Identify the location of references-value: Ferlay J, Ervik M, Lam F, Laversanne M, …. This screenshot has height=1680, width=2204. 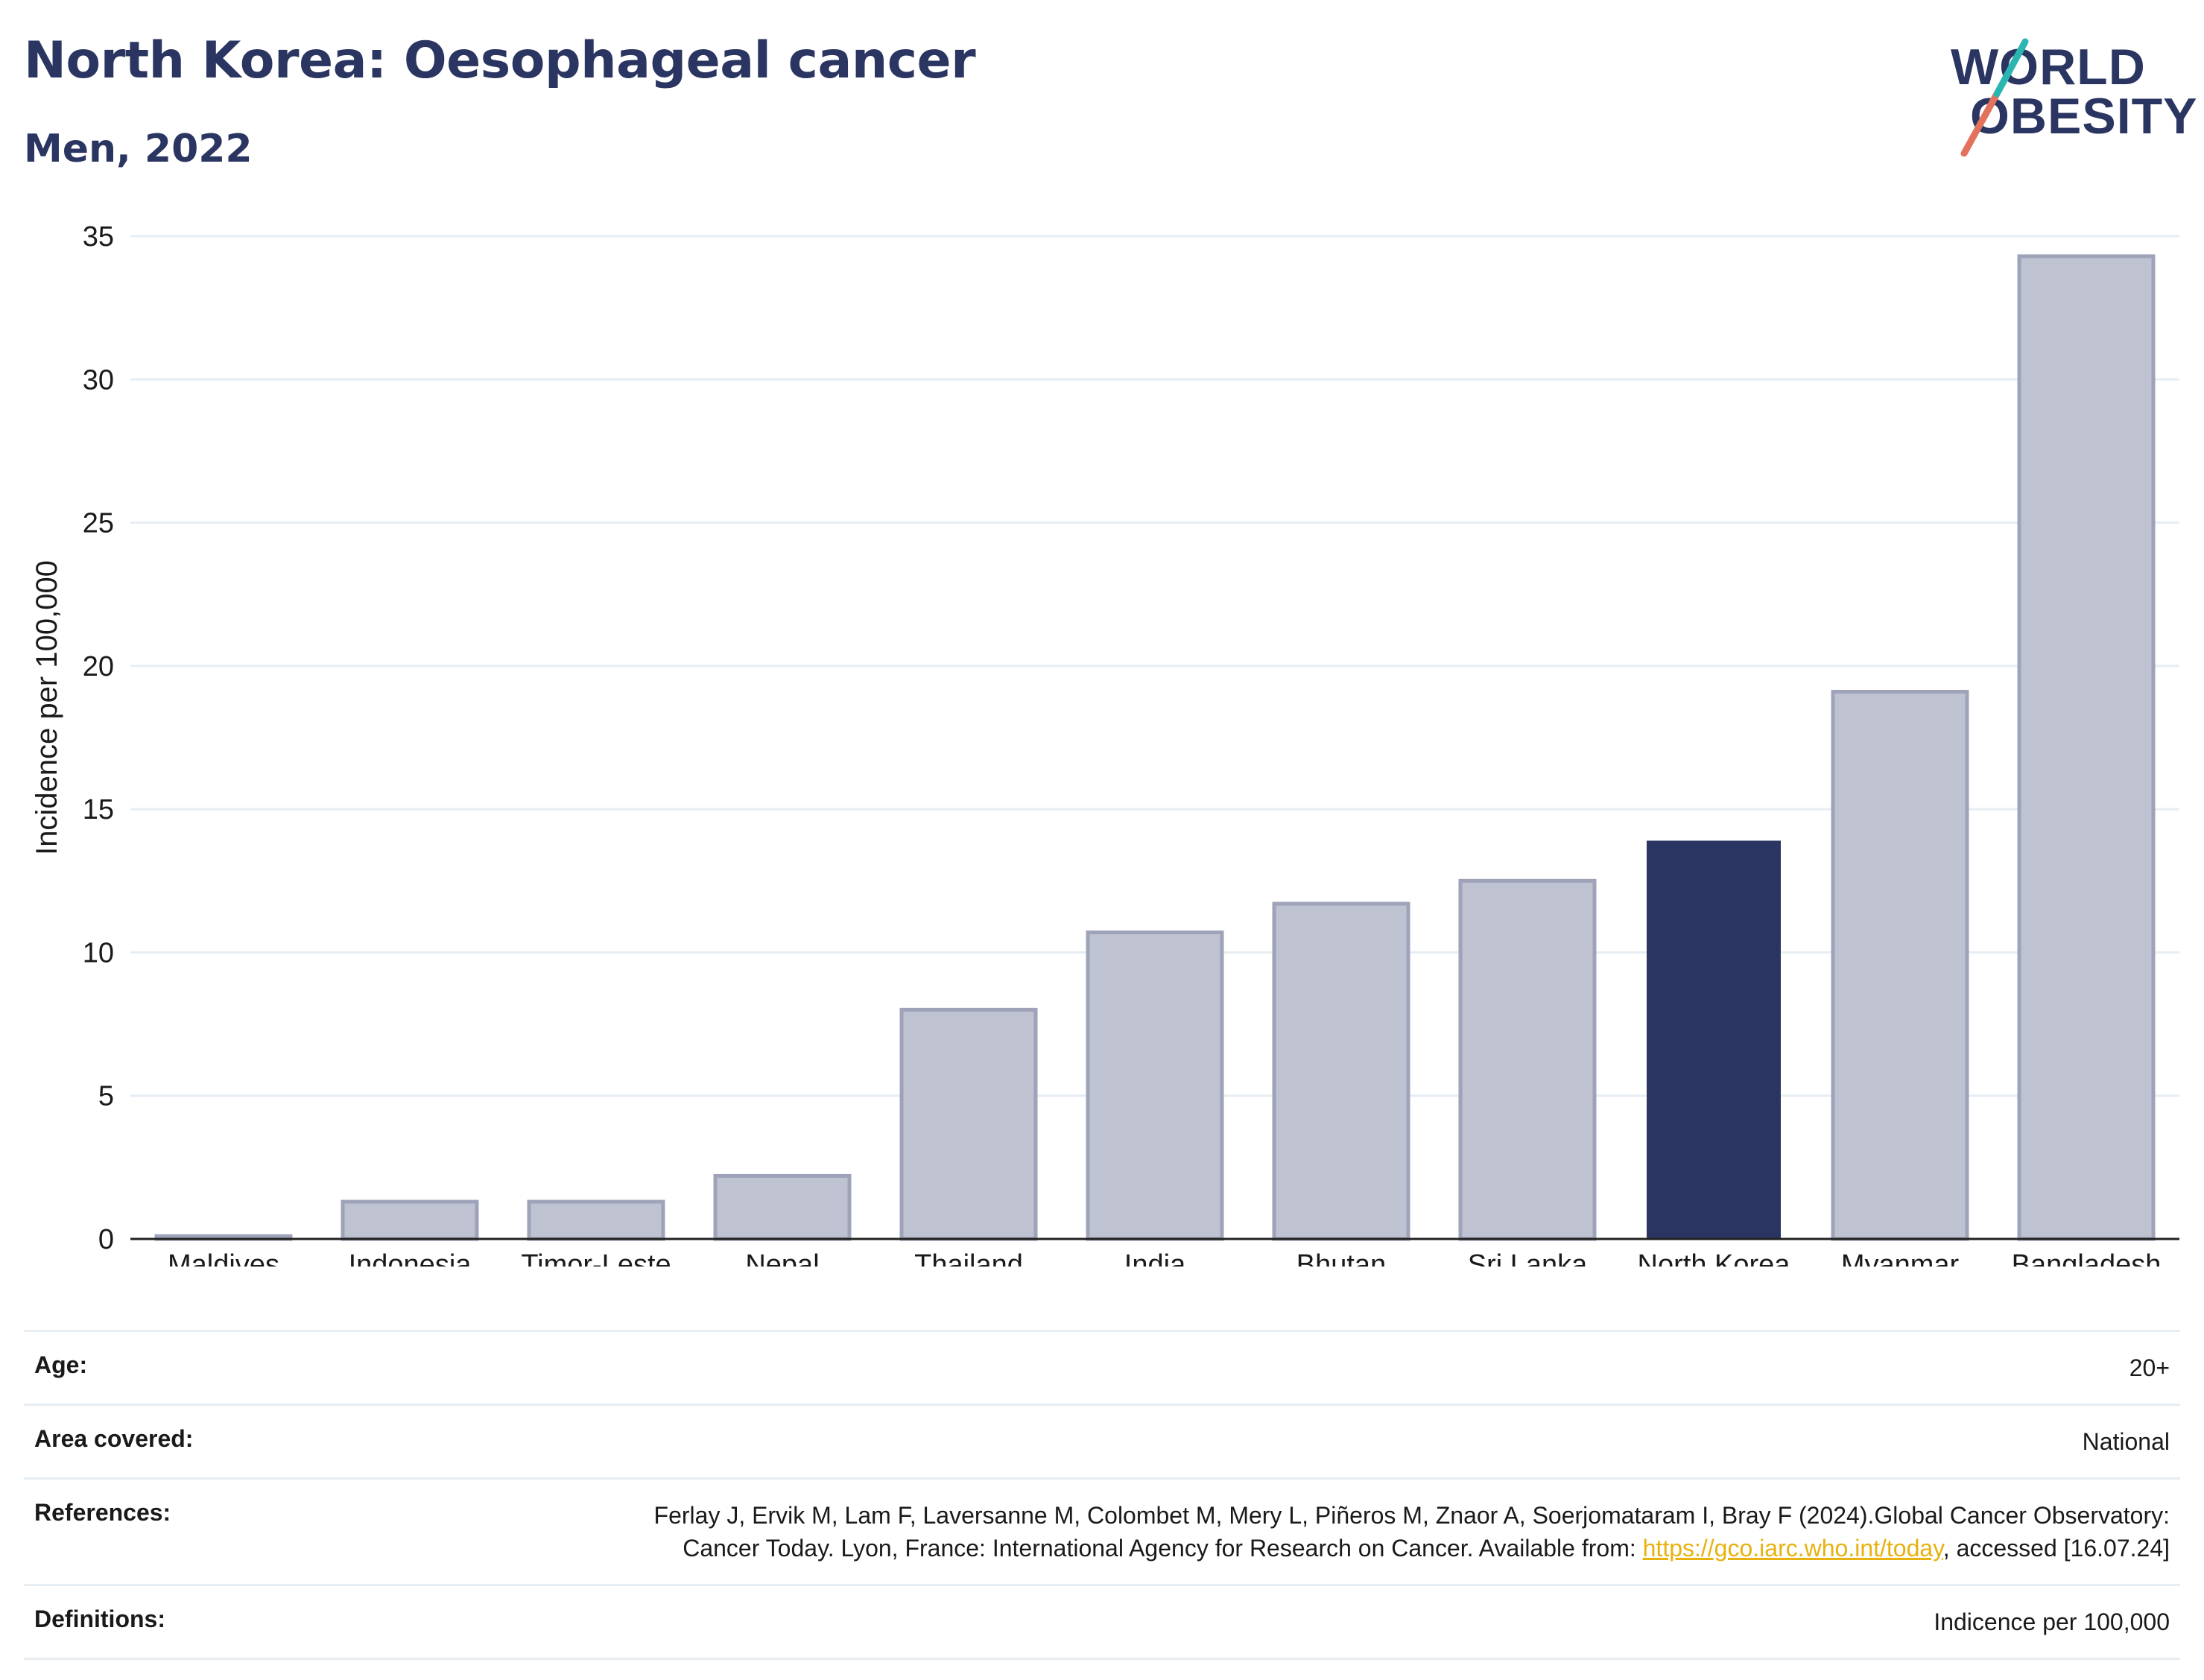
(1387, 1532).